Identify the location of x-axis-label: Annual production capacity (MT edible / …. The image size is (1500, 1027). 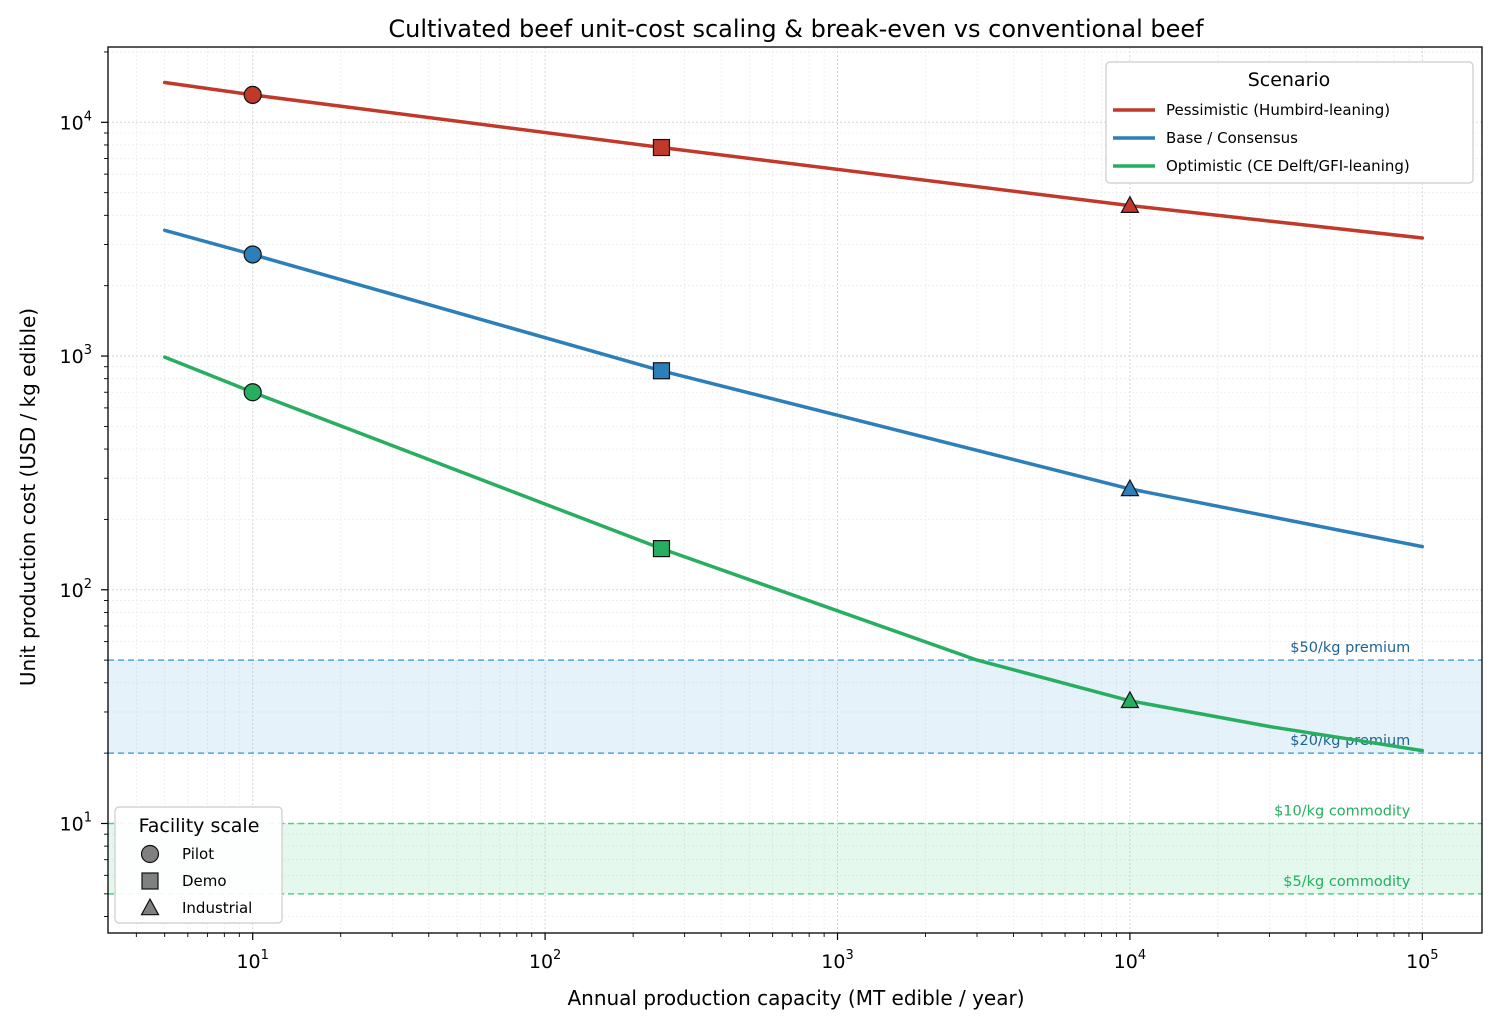
(795, 998).